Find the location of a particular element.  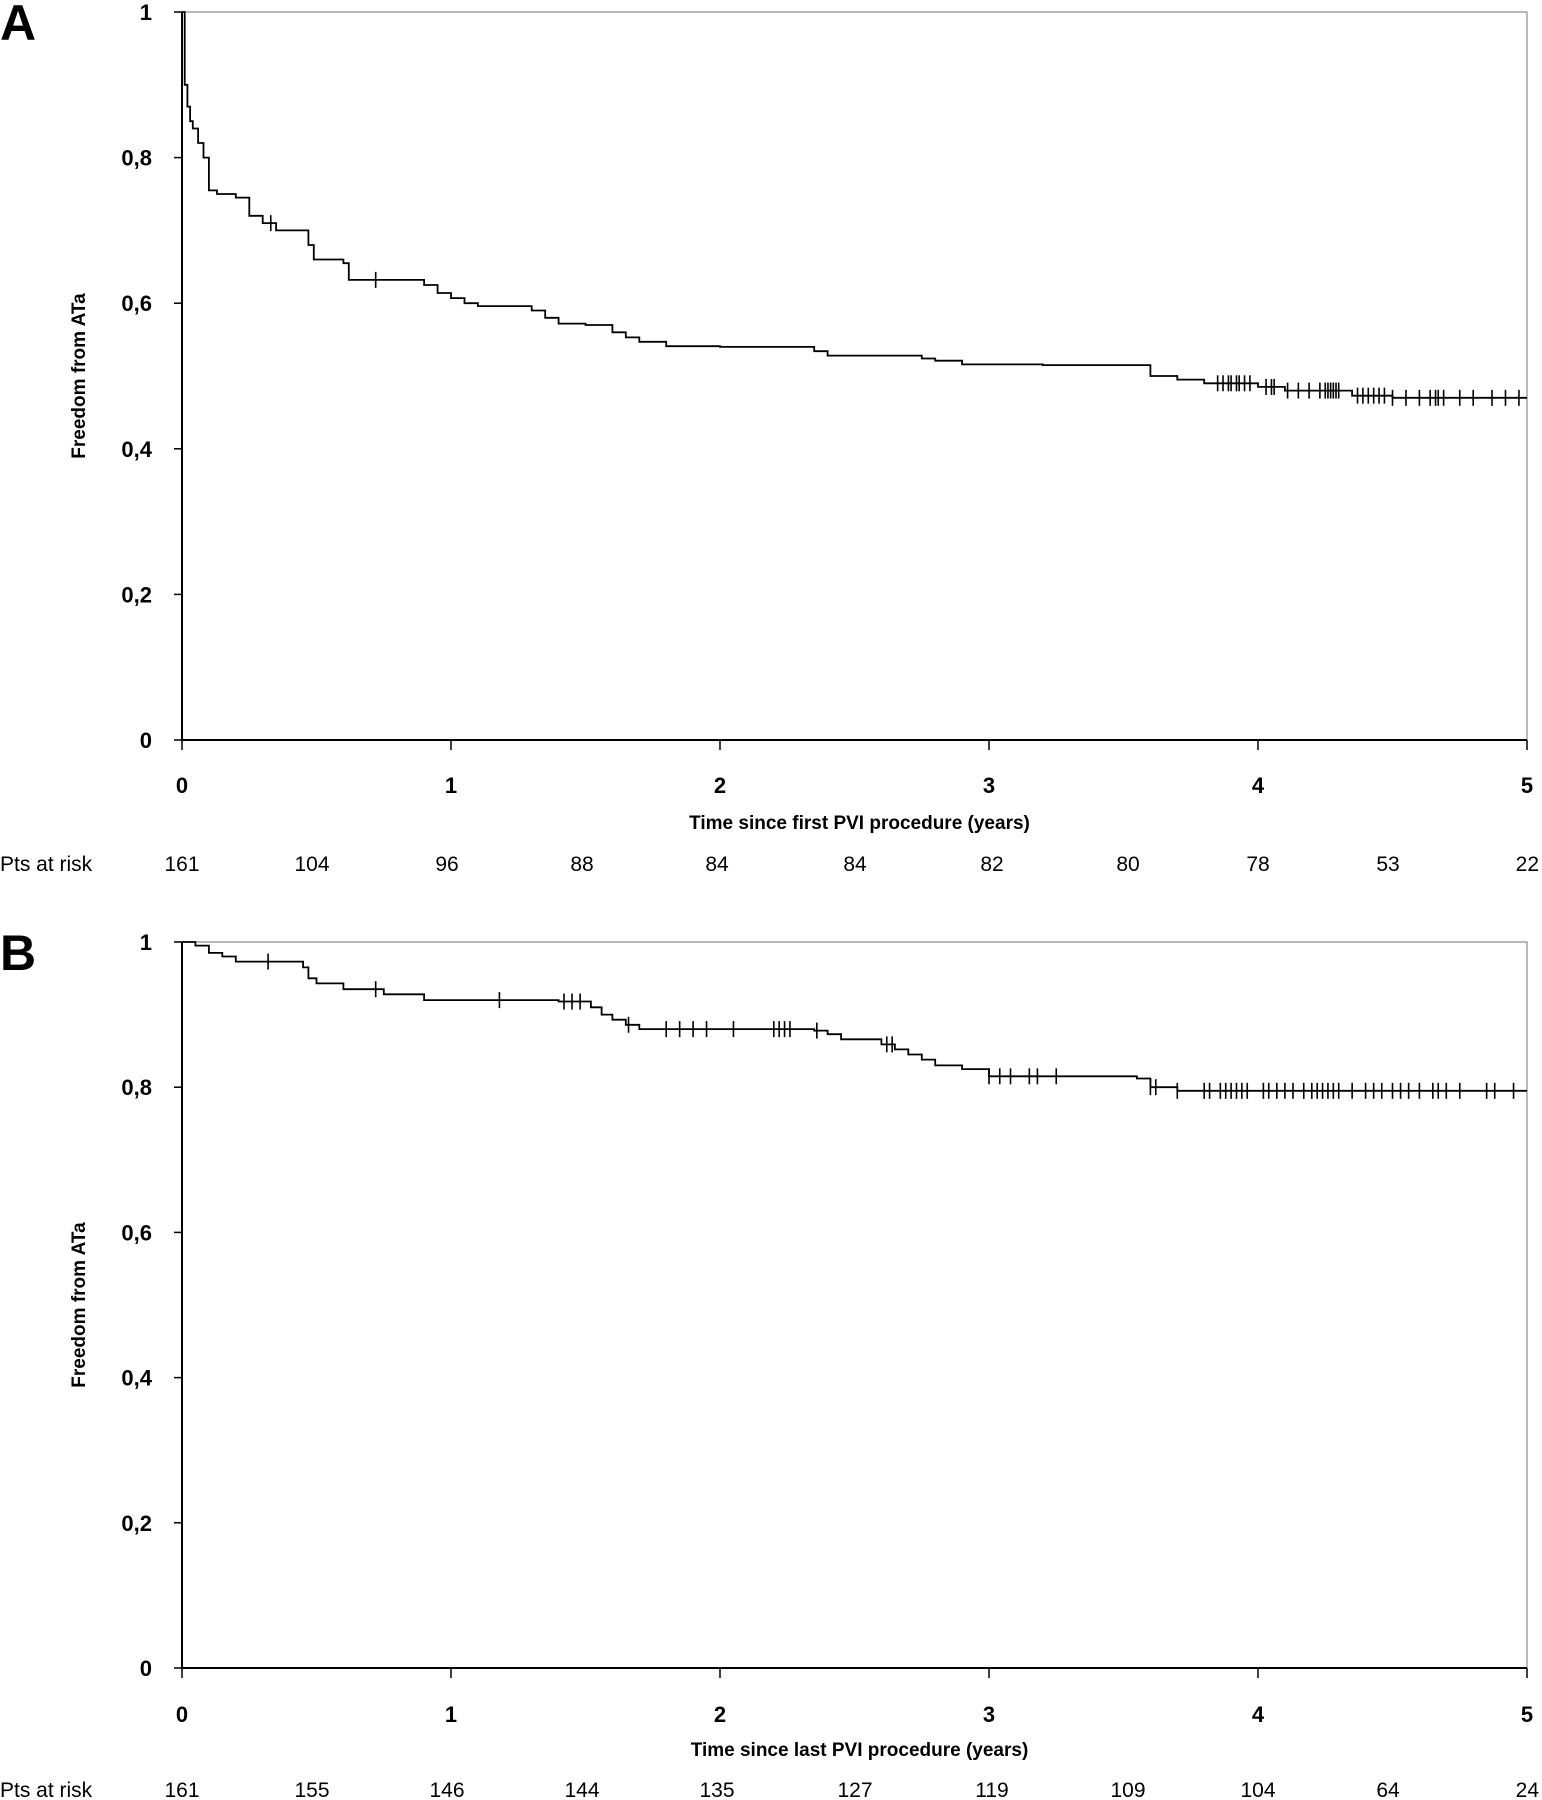

risk-count: 144 is located at coordinates (581, 1789).